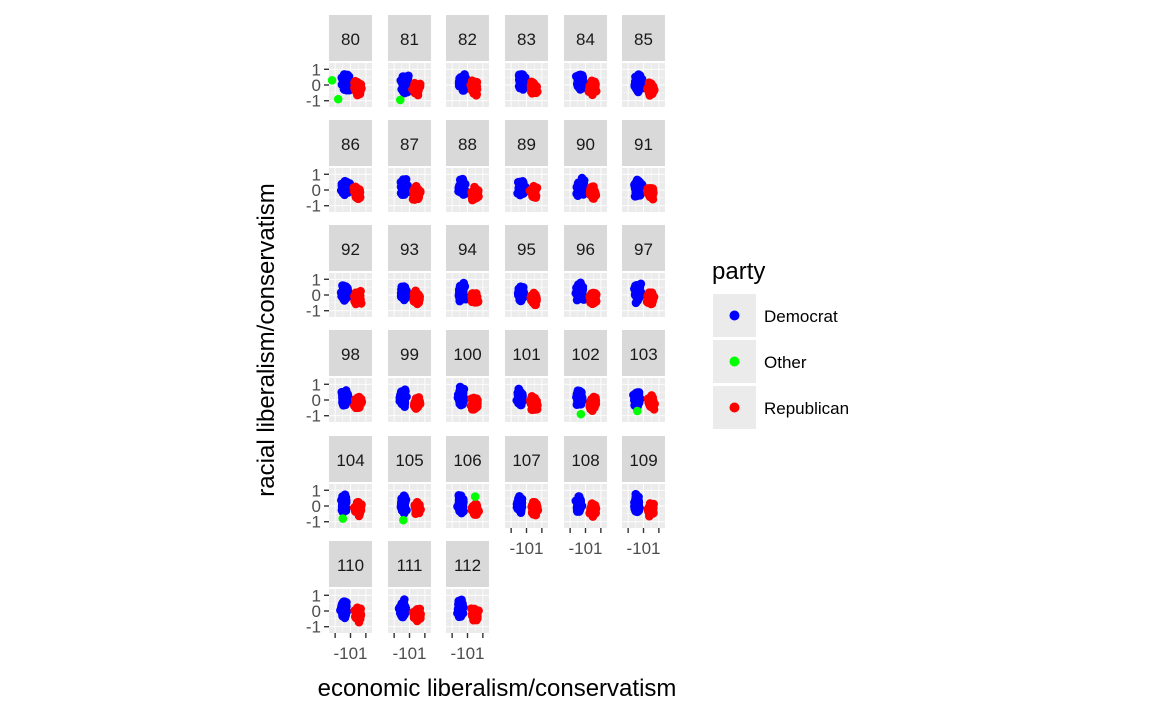 The height and width of the screenshot is (711, 1152). I want to click on facet-panel: 97, so click(643, 271).